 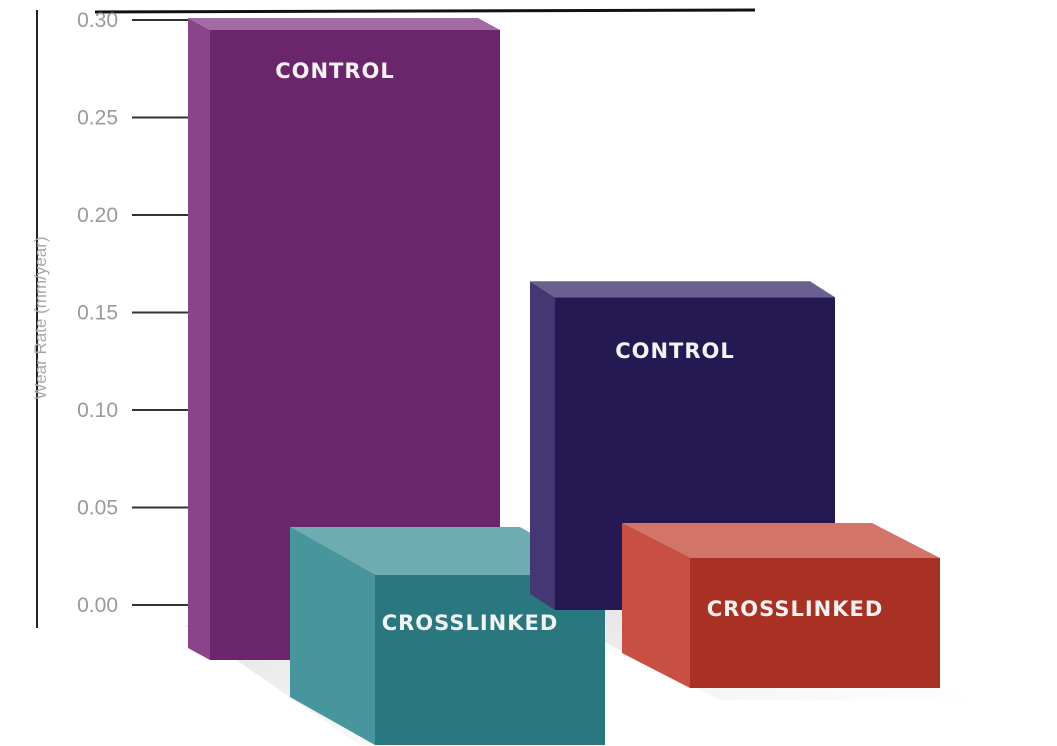 What do you see at coordinates (97, 215) in the screenshot?
I see `y-tick-label: 0.20` at bounding box center [97, 215].